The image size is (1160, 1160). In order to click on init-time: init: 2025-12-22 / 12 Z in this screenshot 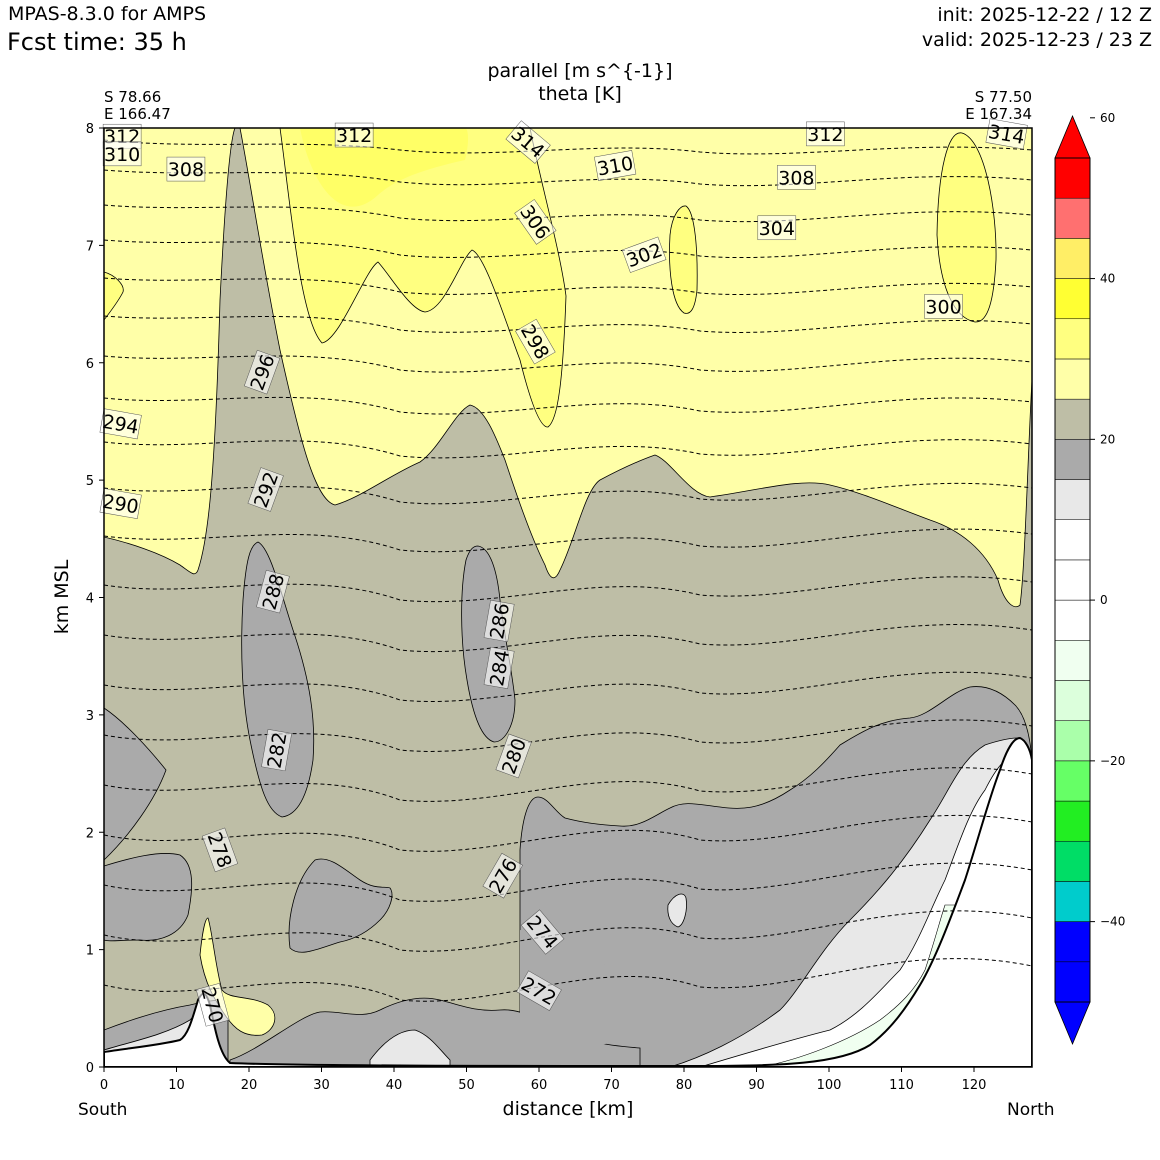, I will do `click(1044, 15)`.